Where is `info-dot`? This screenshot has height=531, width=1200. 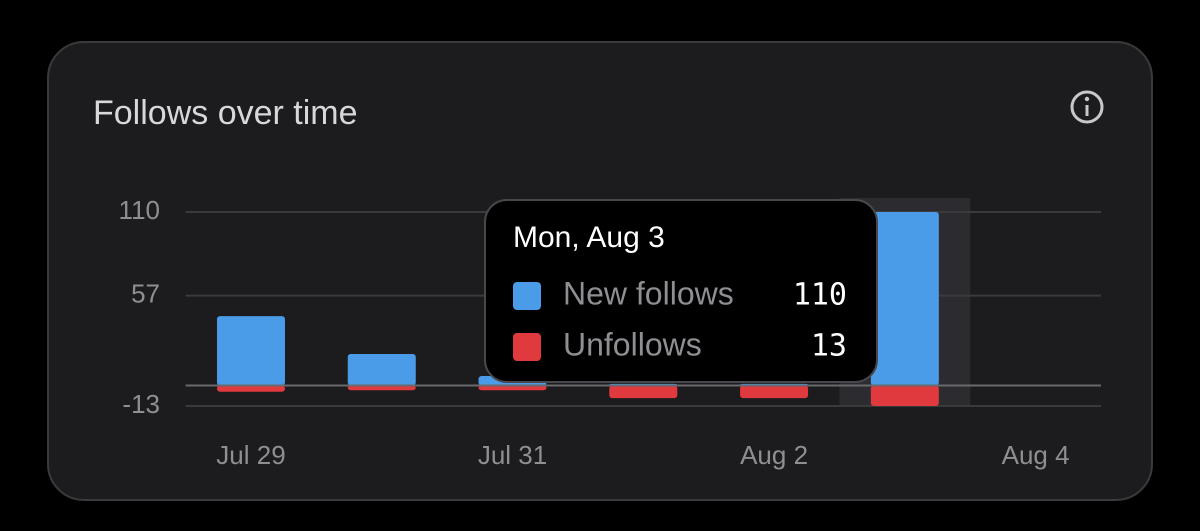 info-dot is located at coordinates (1087, 99).